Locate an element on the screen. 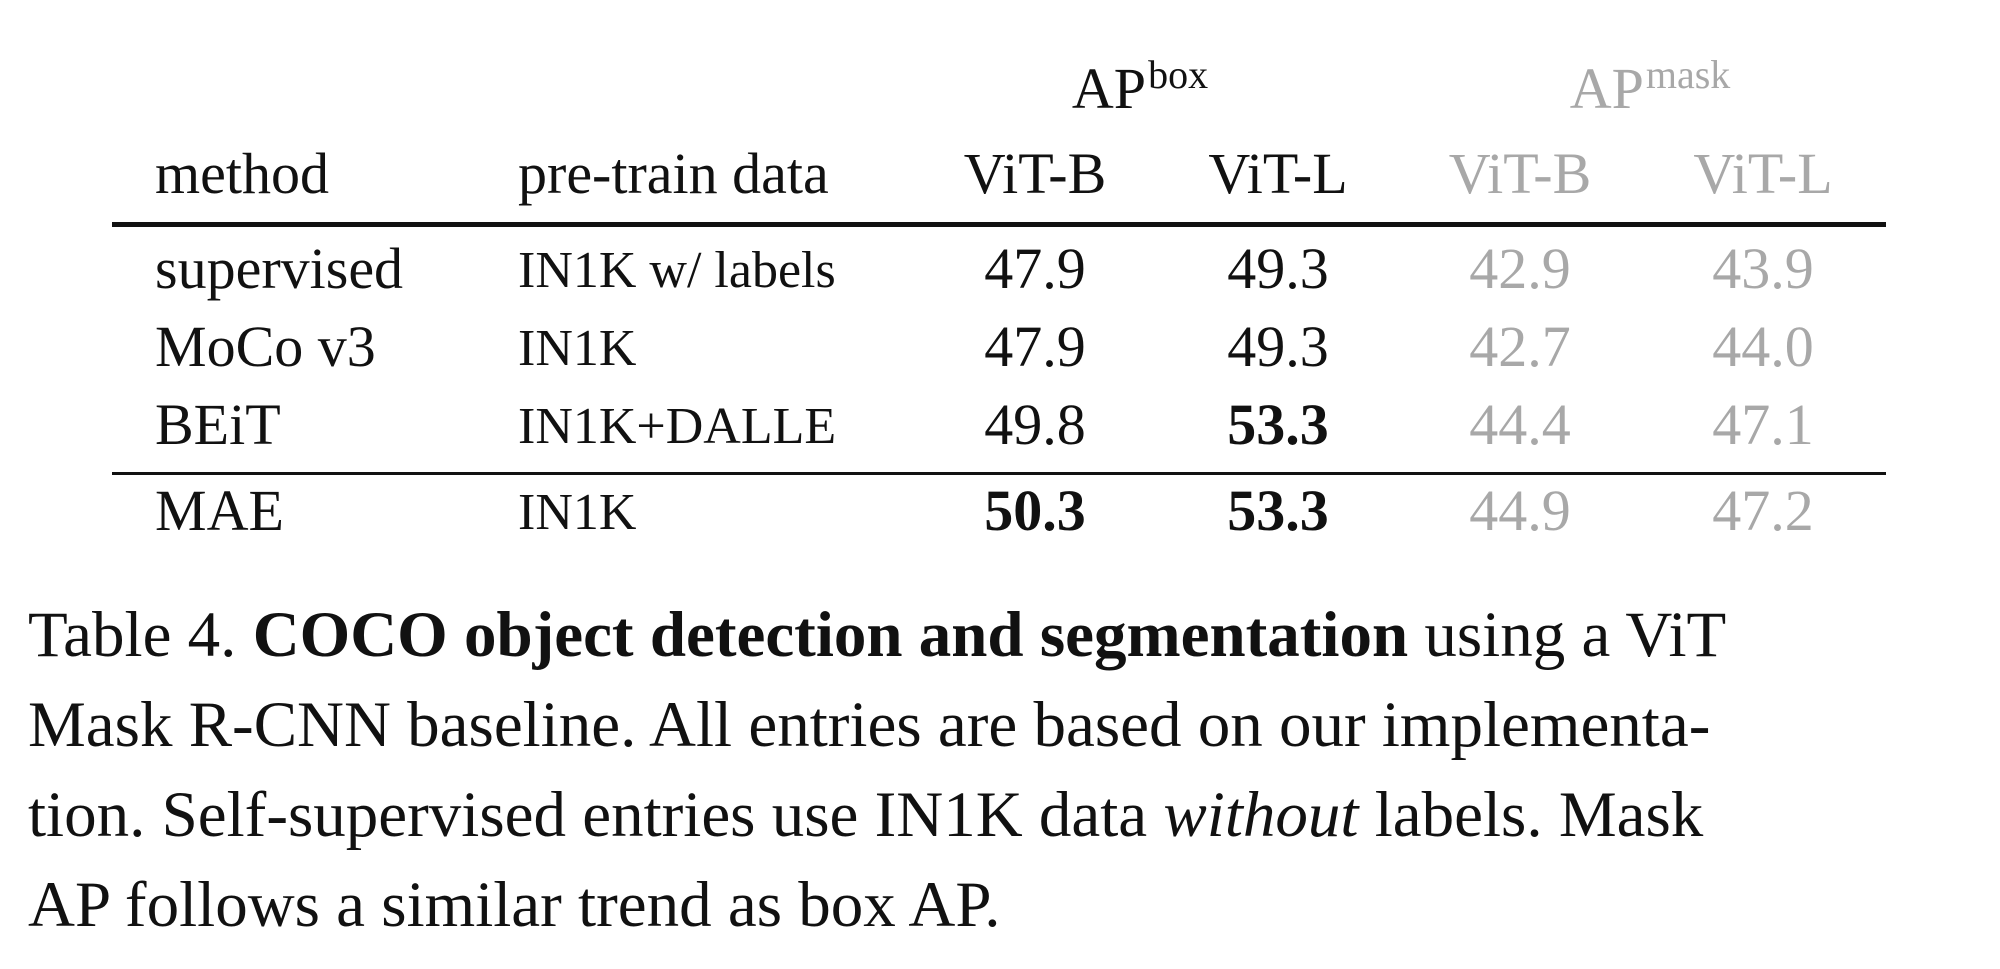 The image size is (2000, 969). row-supervised-mask-vit-b: 42.9 is located at coordinates (1520, 268).